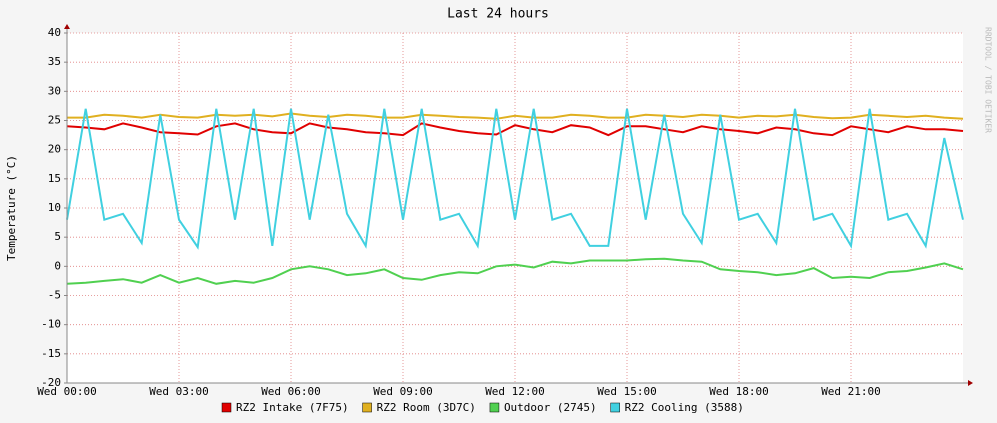 Image resolution: width=997 pixels, height=423 pixels. What do you see at coordinates (51, 324) in the screenshot?
I see `y-tick-label: -10` at bounding box center [51, 324].